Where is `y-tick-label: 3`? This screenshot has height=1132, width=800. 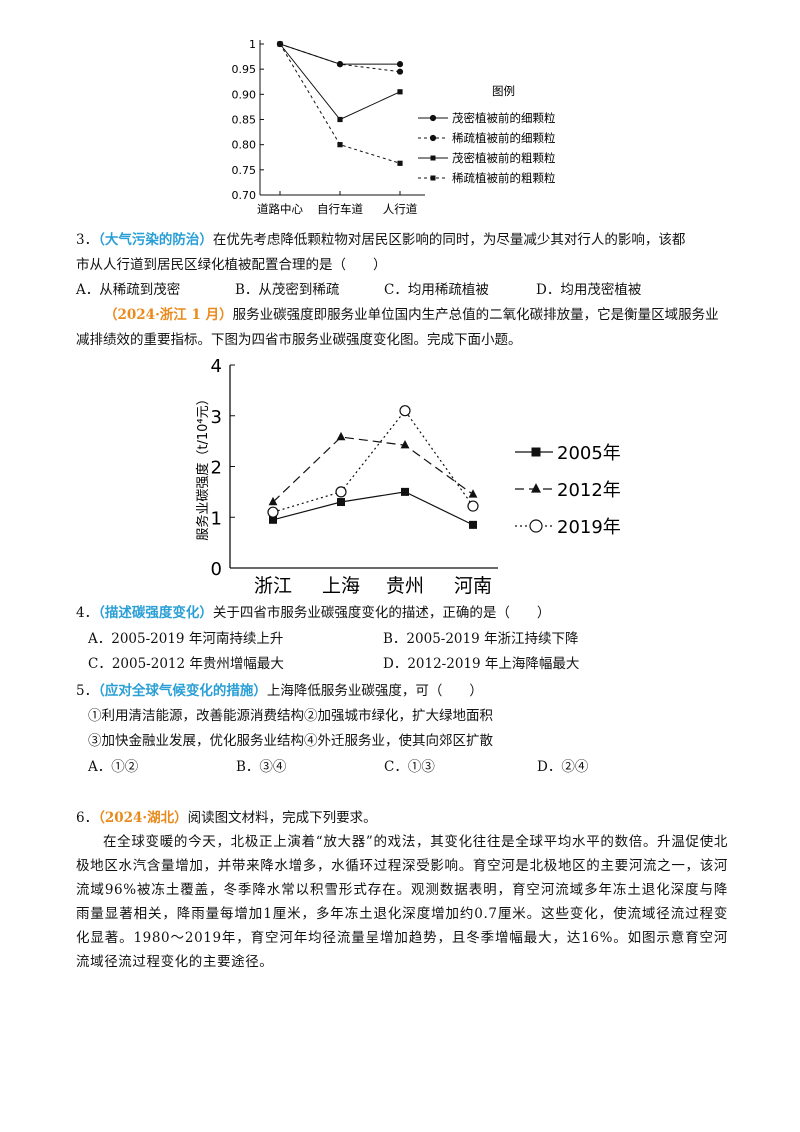
y-tick-label: 3 is located at coordinates (216, 417).